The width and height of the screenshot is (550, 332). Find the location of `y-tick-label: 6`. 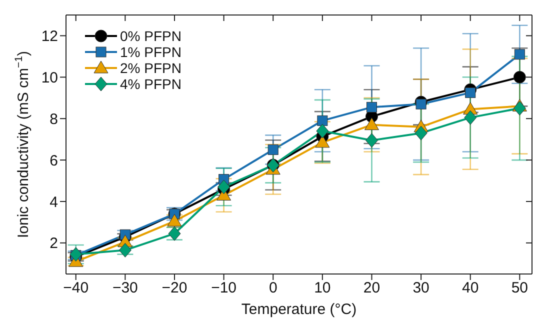

y-tick-label: 6 is located at coordinates (54, 161).